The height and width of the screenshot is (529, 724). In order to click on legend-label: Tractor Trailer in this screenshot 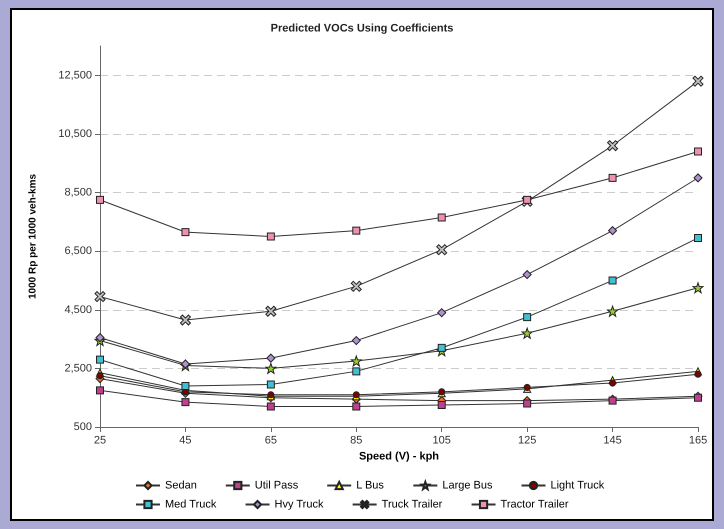, I will do `click(534, 504)`.